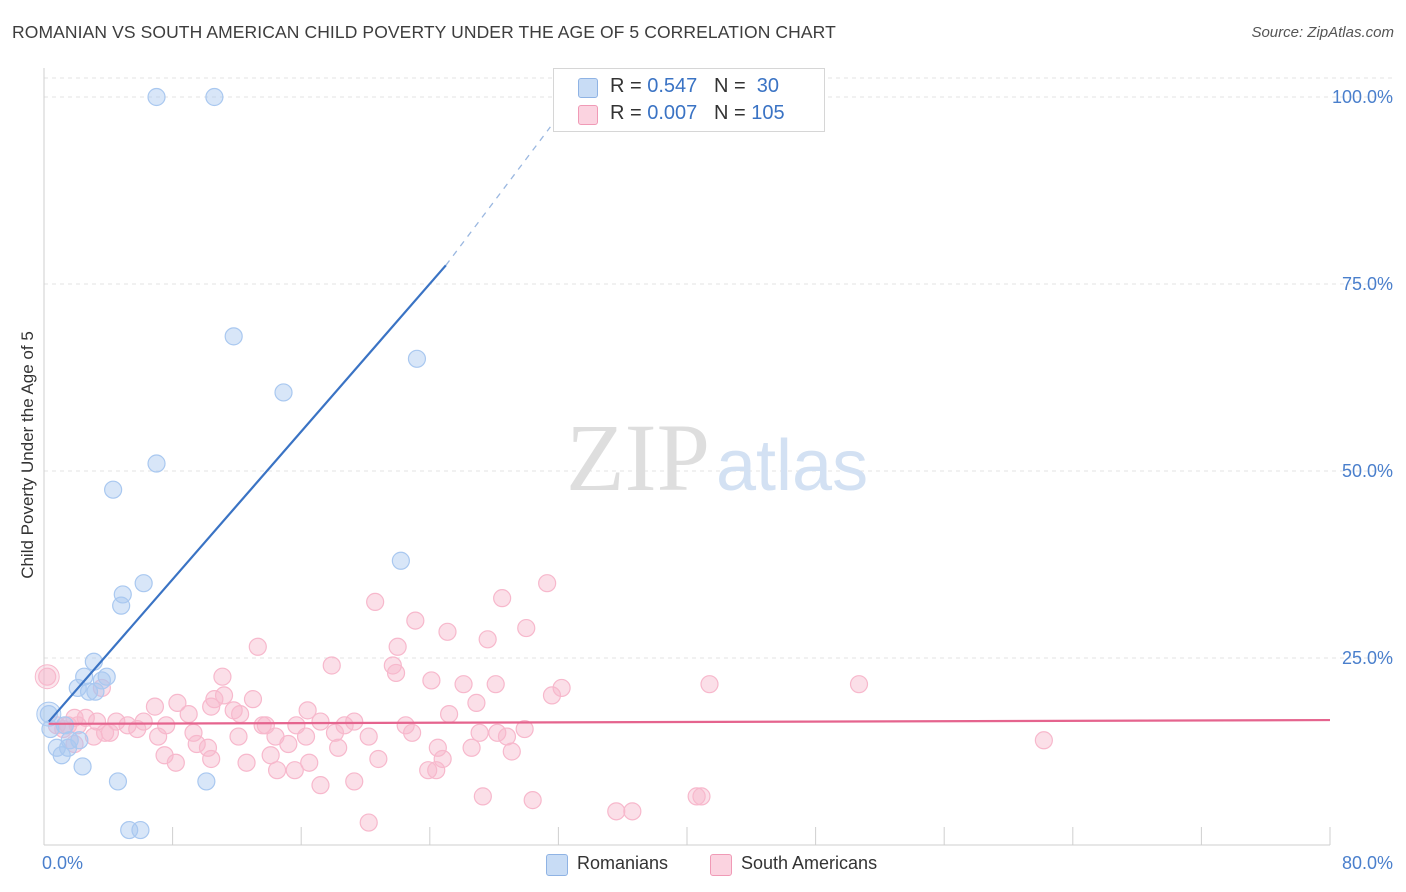 Image resolution: width=1406 pixels, height=892 pixels. Describe the element at coordinates (1367, 863) in the screenshot. I see `x-tick-label-max: 80.0%` at that location.